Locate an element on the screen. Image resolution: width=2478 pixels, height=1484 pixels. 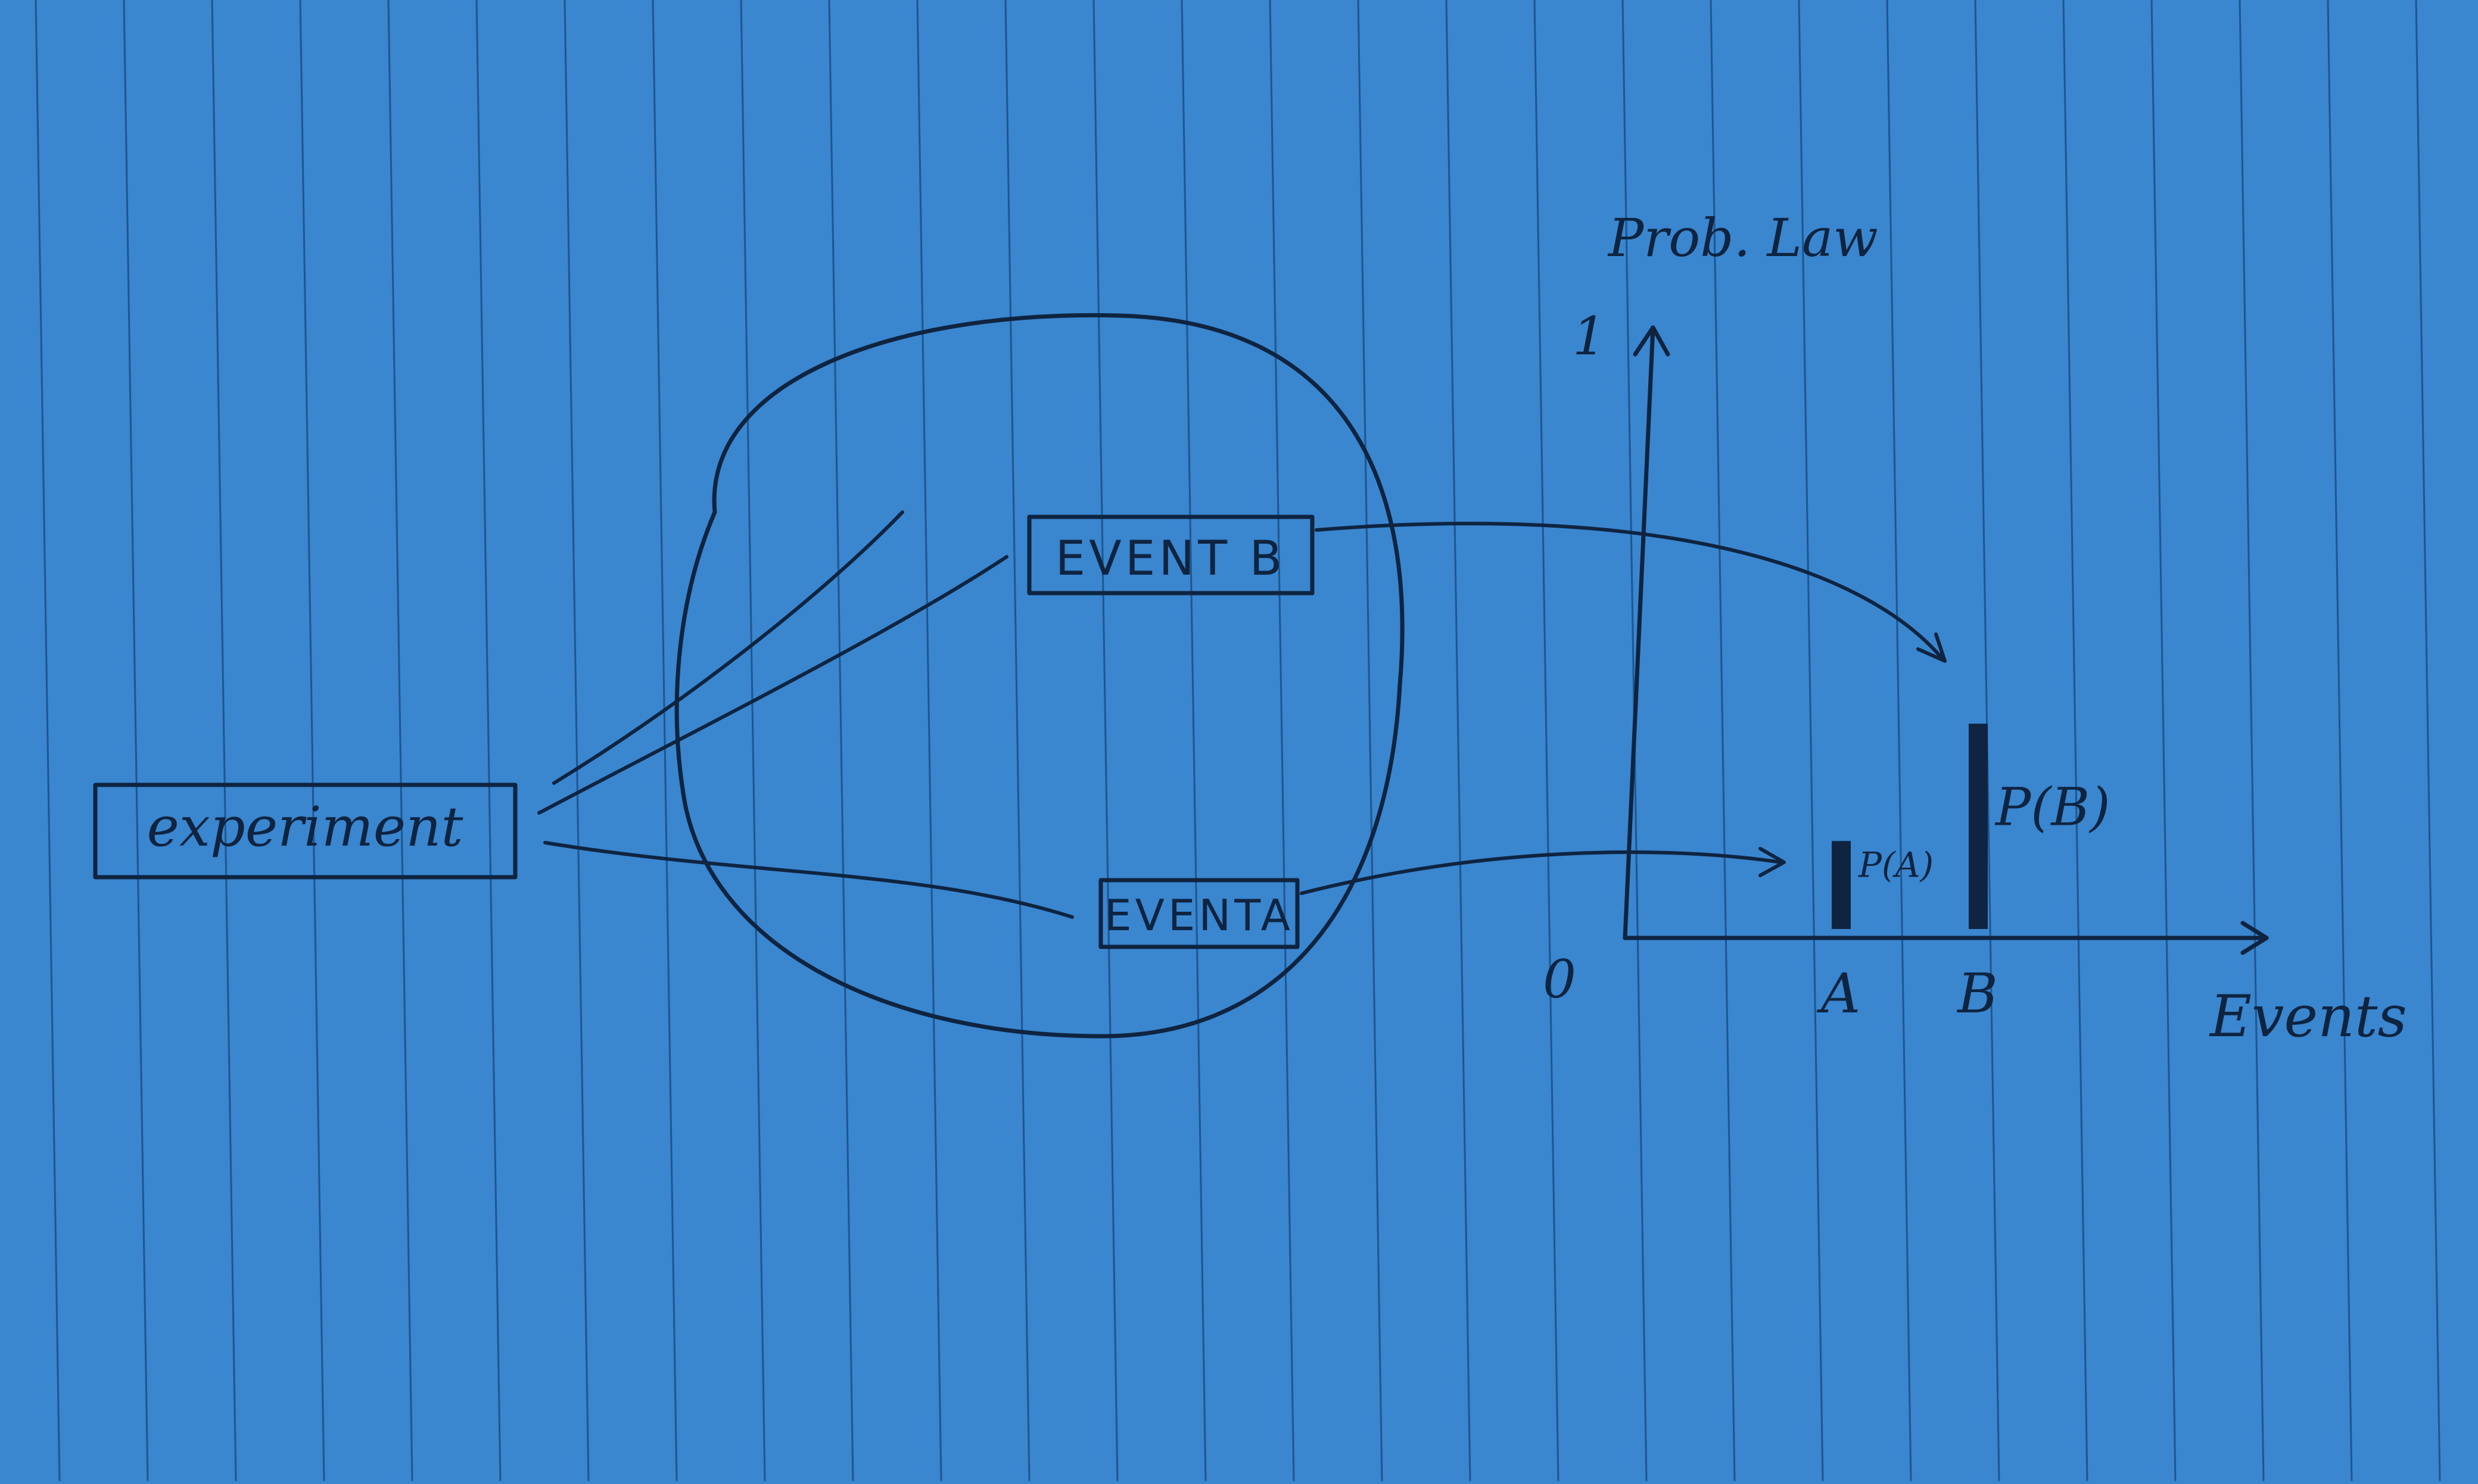
experiment-box is located at coordinates (305, 831).